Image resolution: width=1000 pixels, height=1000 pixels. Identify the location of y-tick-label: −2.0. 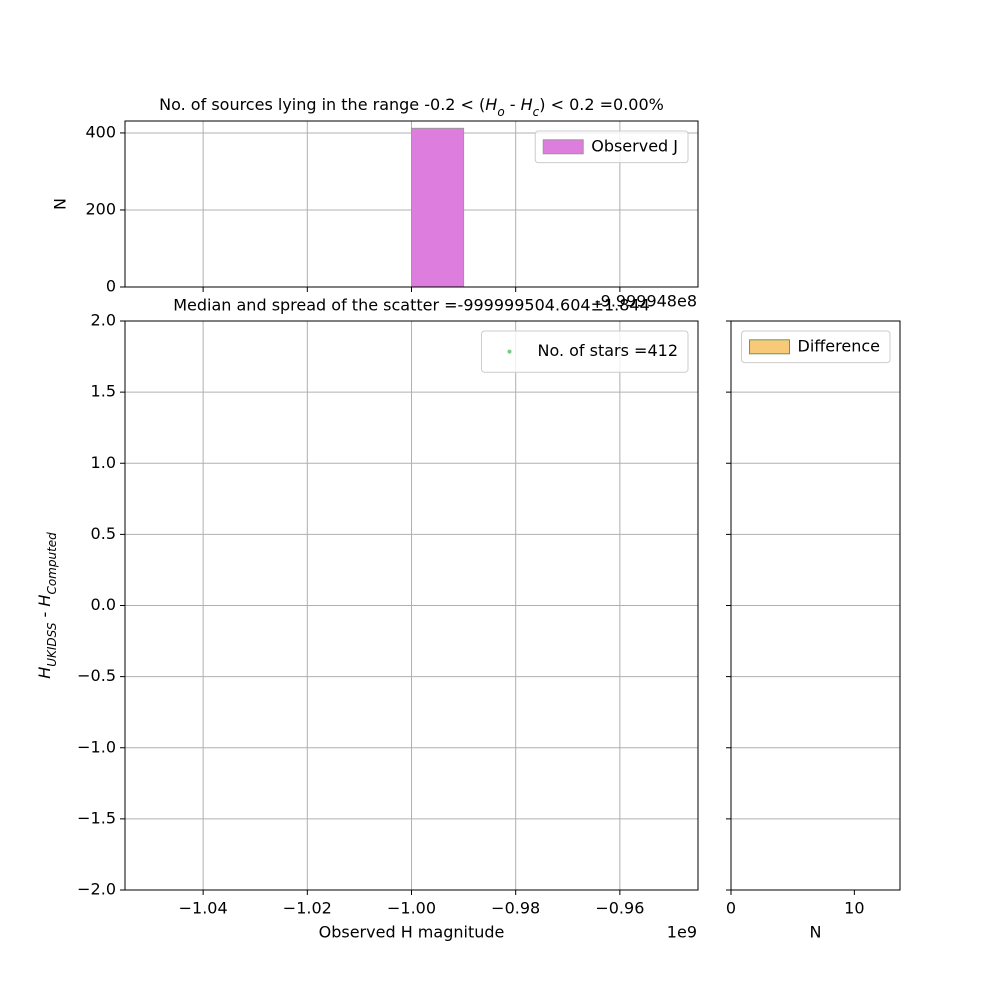
(96, 889).